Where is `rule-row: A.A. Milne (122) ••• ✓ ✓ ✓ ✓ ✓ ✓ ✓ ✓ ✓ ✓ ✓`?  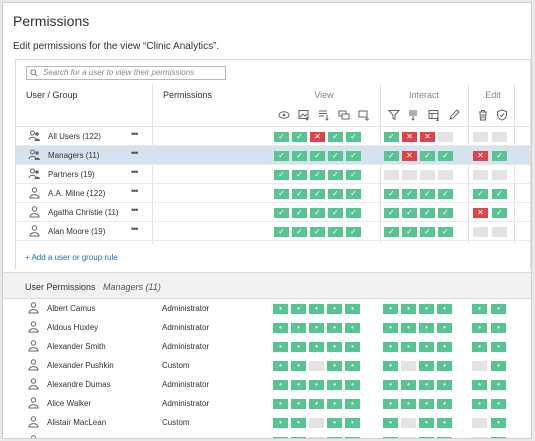
rule-row: A.A. Milne (122) ••• ✓ ✓ ✓ ✓ ✓ ✓ ✓ ✓ ✓ ✓ ✓ is located at coordinates (273, 193).